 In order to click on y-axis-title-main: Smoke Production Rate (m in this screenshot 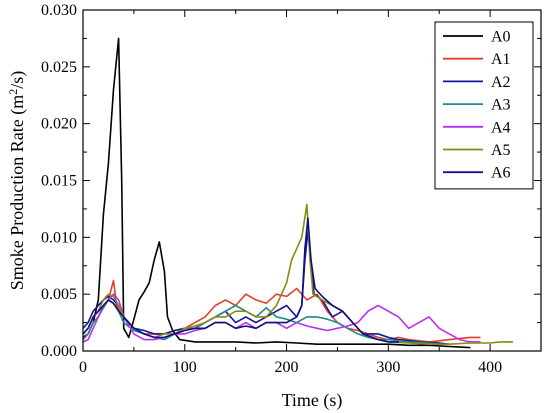, I will do `click(17, 192)`.